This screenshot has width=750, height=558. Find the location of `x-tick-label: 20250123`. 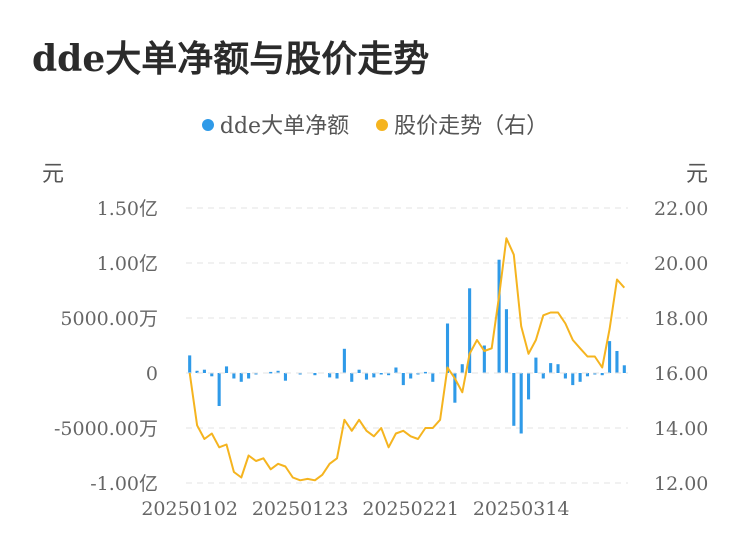

x-tick-label: 20250123 is located at coordinates (300, 509).